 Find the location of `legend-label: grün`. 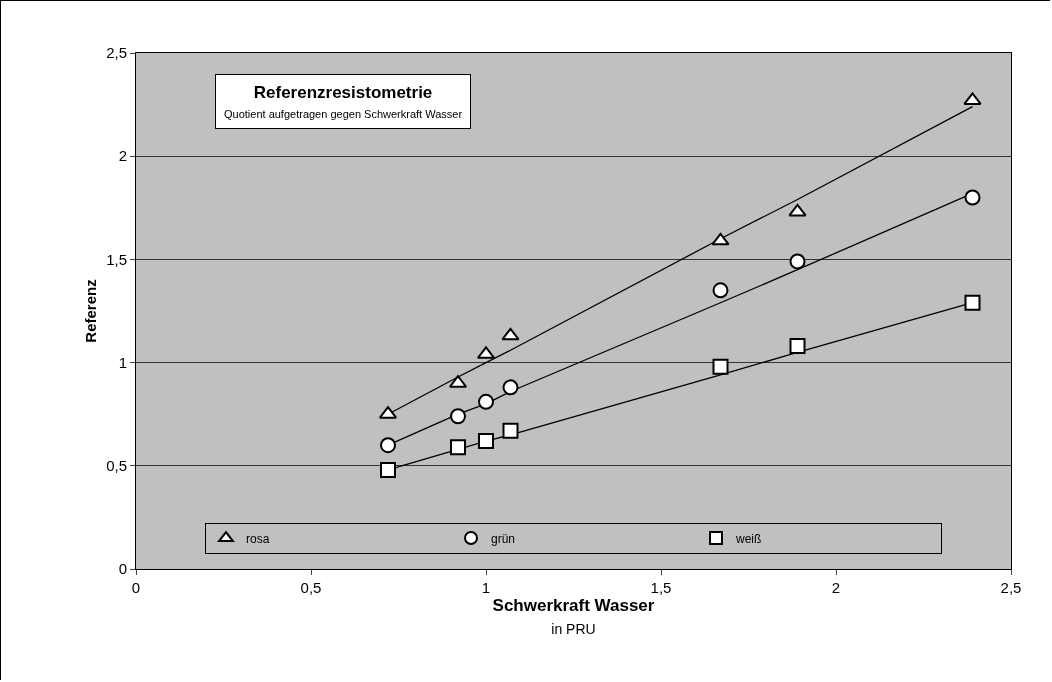

legend-label: grün is located at coordinates (503, 538).